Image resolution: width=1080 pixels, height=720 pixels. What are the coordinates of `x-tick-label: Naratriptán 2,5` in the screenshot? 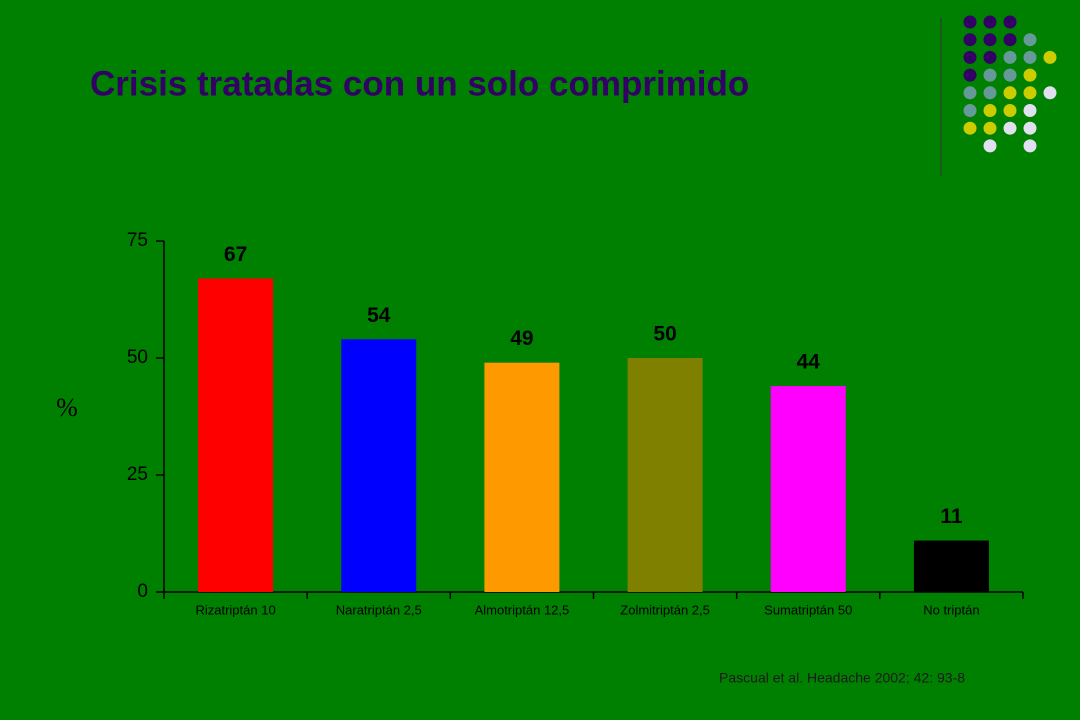 It's located at (379, 609).